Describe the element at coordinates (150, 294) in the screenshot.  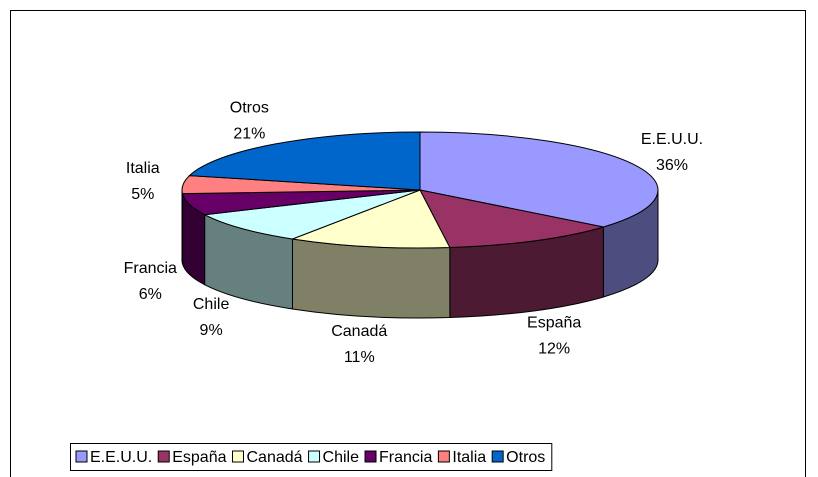
I see `slice-value-label: 6%` at that location.